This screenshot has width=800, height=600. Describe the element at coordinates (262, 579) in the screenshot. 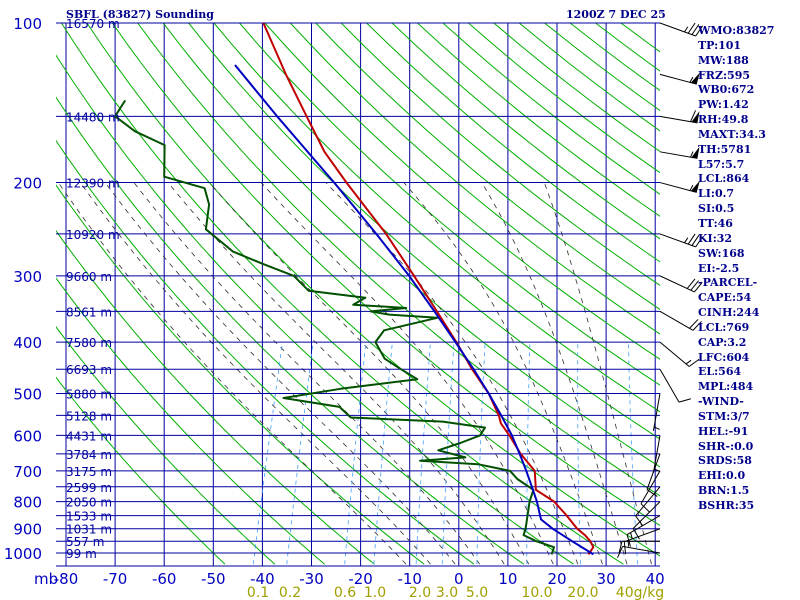

I see `temperature-tick-label: -40` at that location.